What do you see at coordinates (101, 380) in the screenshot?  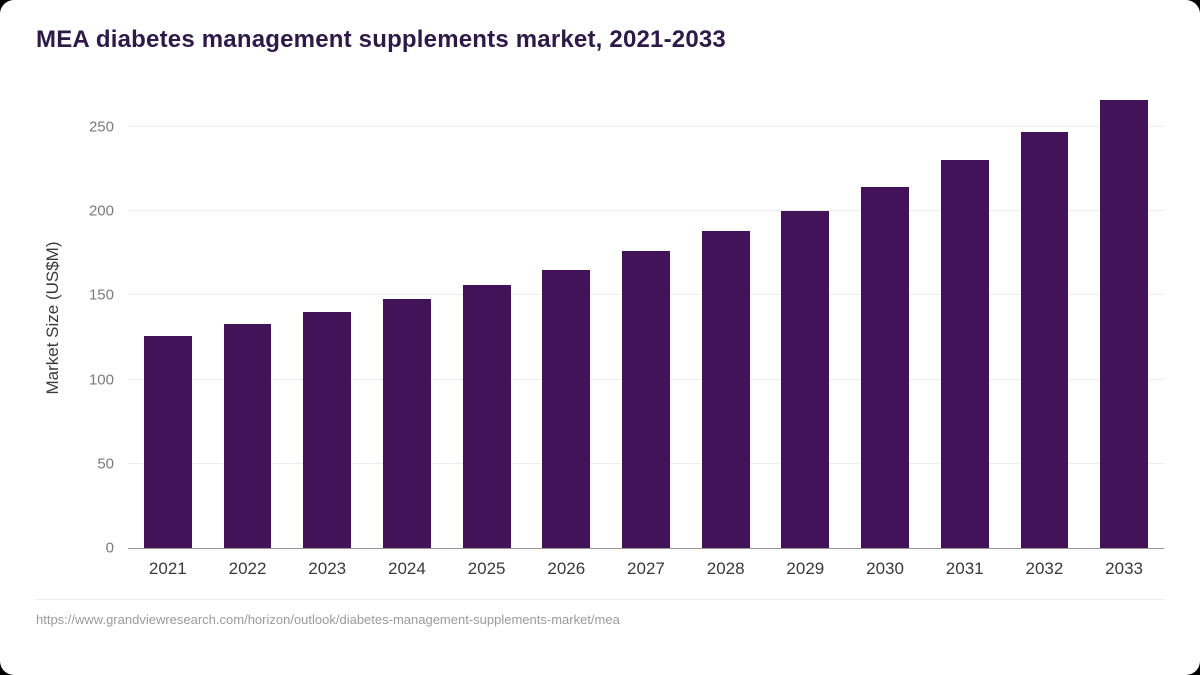 I see `y-tick-label: 100` at bounding box center [101, 380].